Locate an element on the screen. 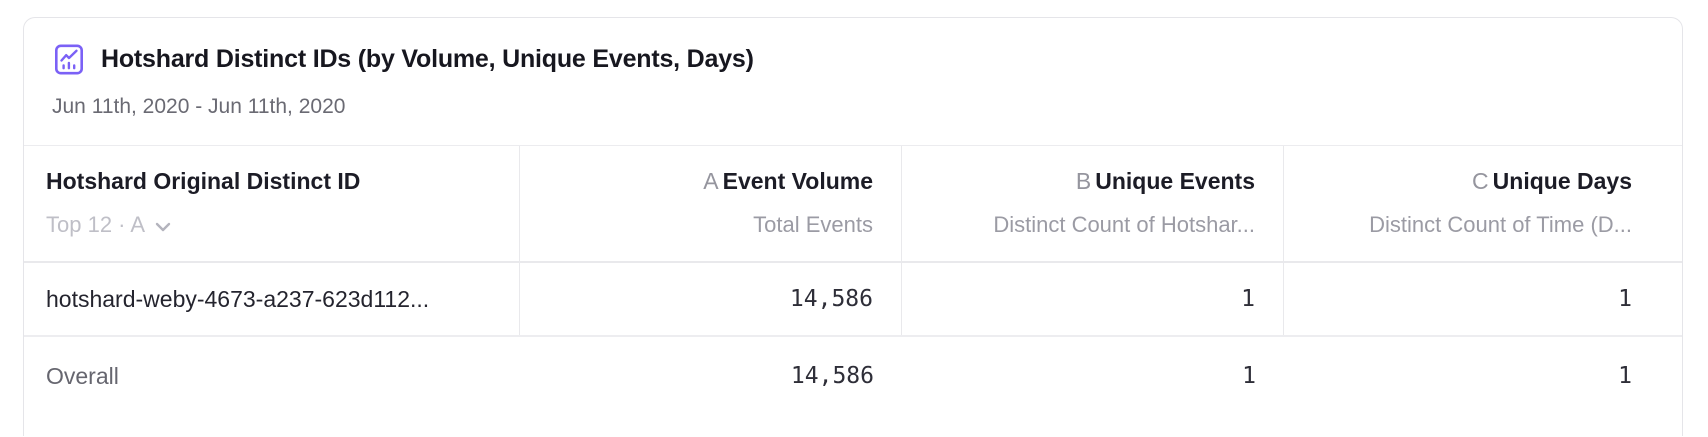  column-header-distinct-id: Hotshard Original Distinct ID Top 12 · A is located at coordinates (272, 203).